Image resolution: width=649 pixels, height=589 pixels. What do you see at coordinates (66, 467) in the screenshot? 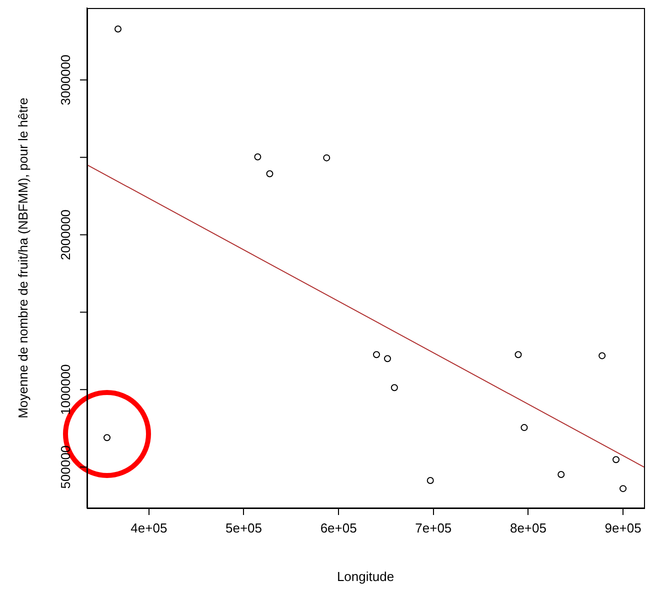
I see `y-tick-label: 500000` at bounding box center [66, 467].